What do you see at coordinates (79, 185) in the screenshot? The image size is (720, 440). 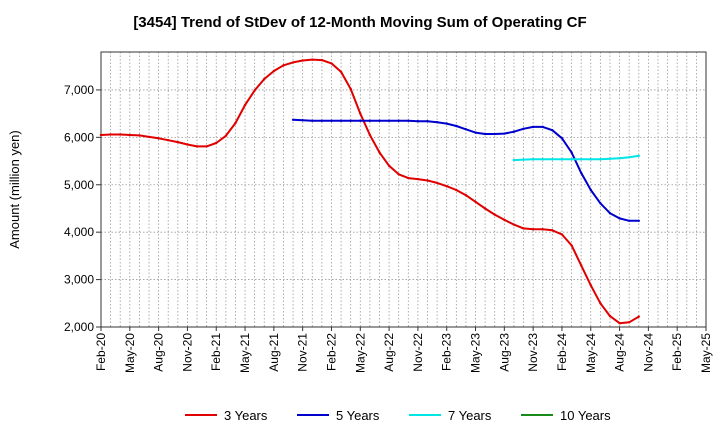 I see `y-tick-label: 5,000` at bounding box center [79, 185].